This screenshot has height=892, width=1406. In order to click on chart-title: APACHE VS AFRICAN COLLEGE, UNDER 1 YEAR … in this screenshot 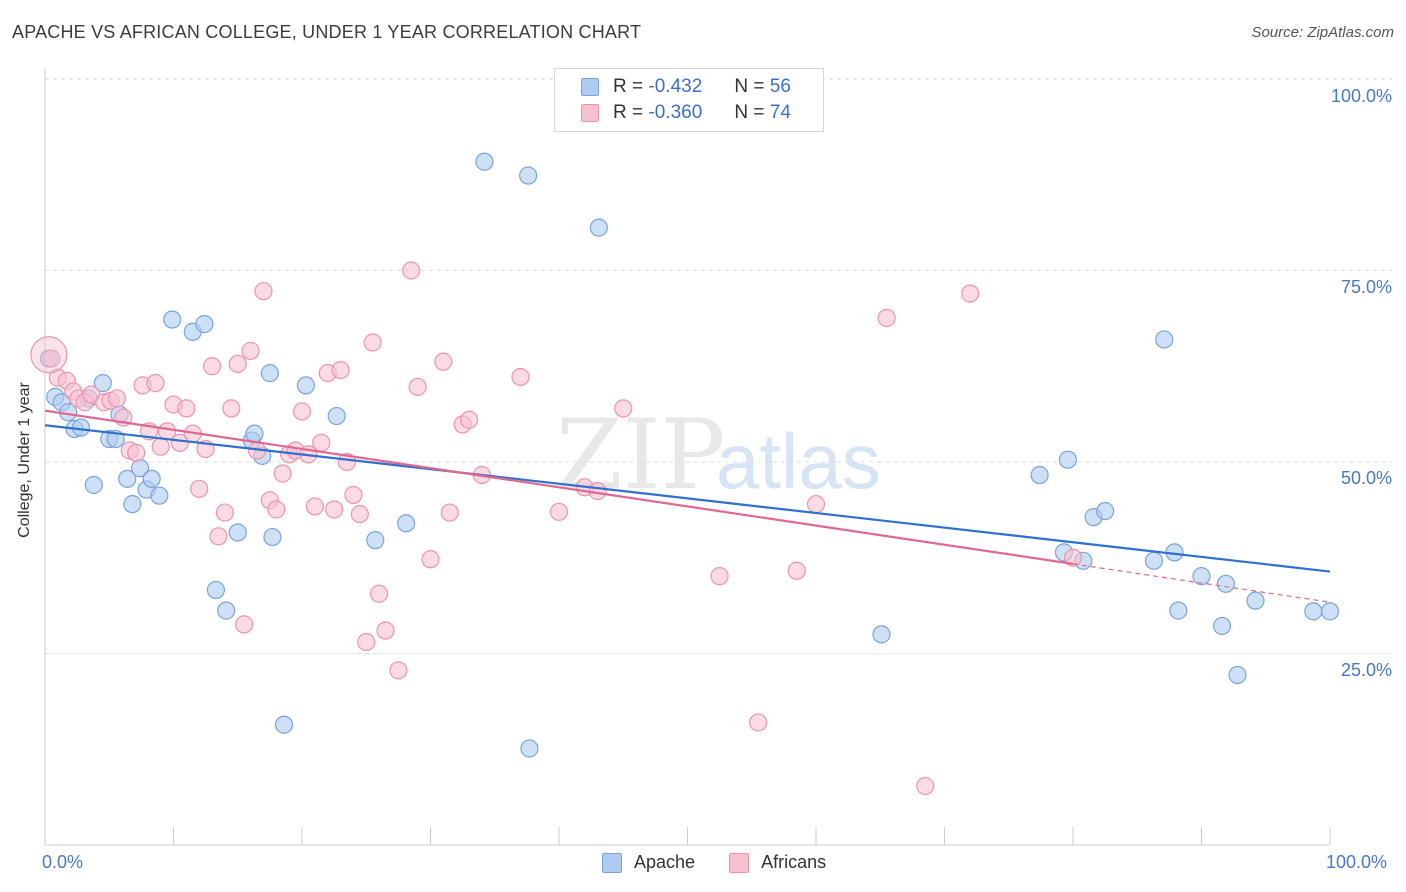, I will do `click(327, 32)`.